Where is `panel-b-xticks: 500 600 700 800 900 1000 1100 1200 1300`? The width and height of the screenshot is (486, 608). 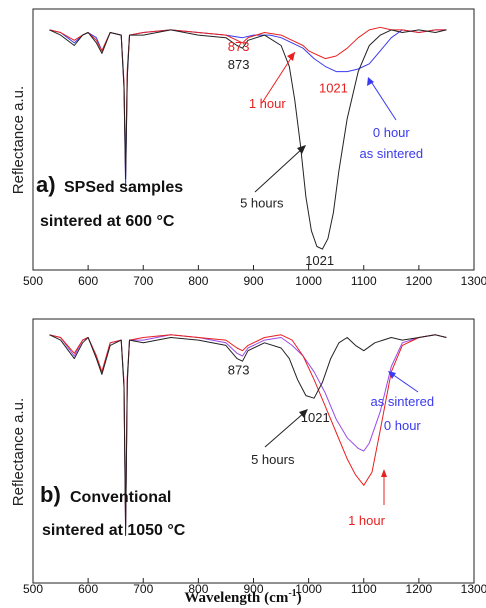 panel-b-xticks: 500 600 700 800 900 1000 1100 1200 1300 is located at coordinates (254, 587).